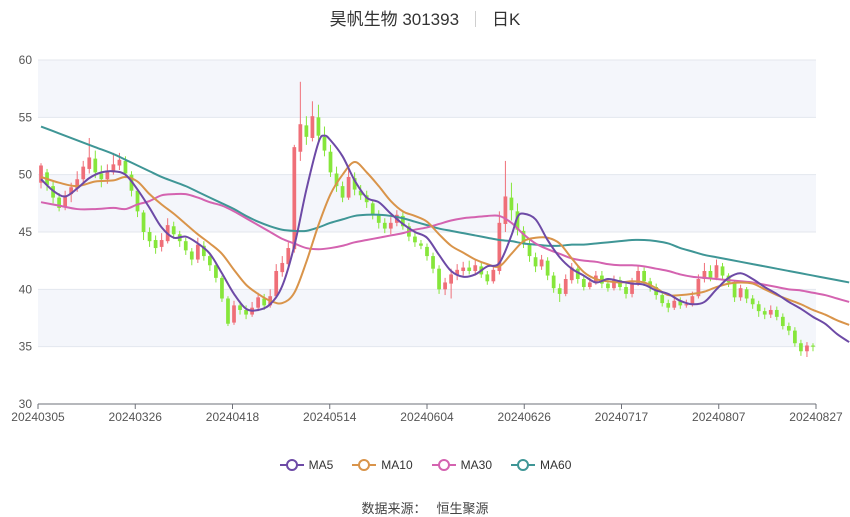  Describe the element at coordinates (425, 465) in the screenshot. I see `legend: MA5 MA10 MA30 MA60` at that location.